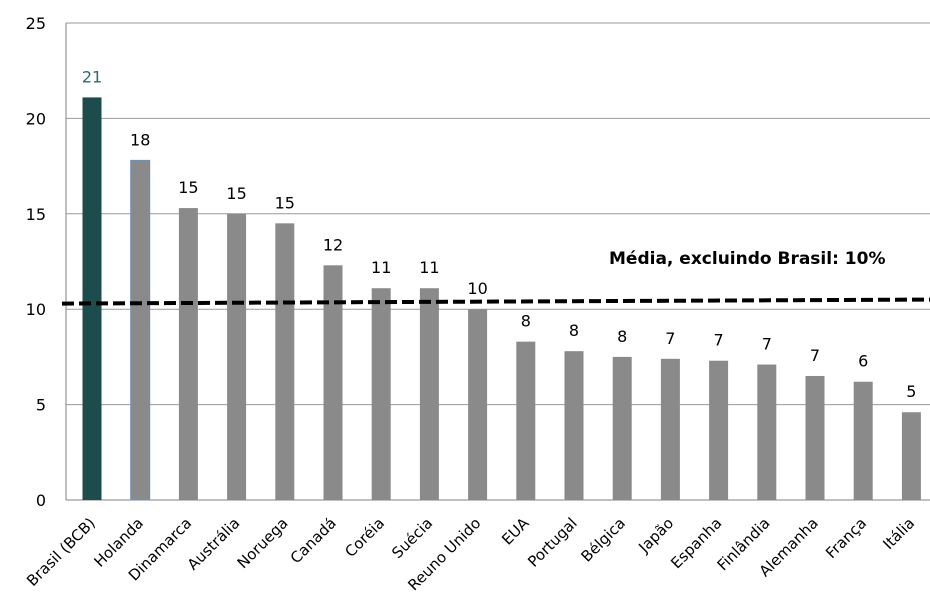 This screenshot has height=614, width=930. I want to click on y-tick-label: 15, so click(36, 214).